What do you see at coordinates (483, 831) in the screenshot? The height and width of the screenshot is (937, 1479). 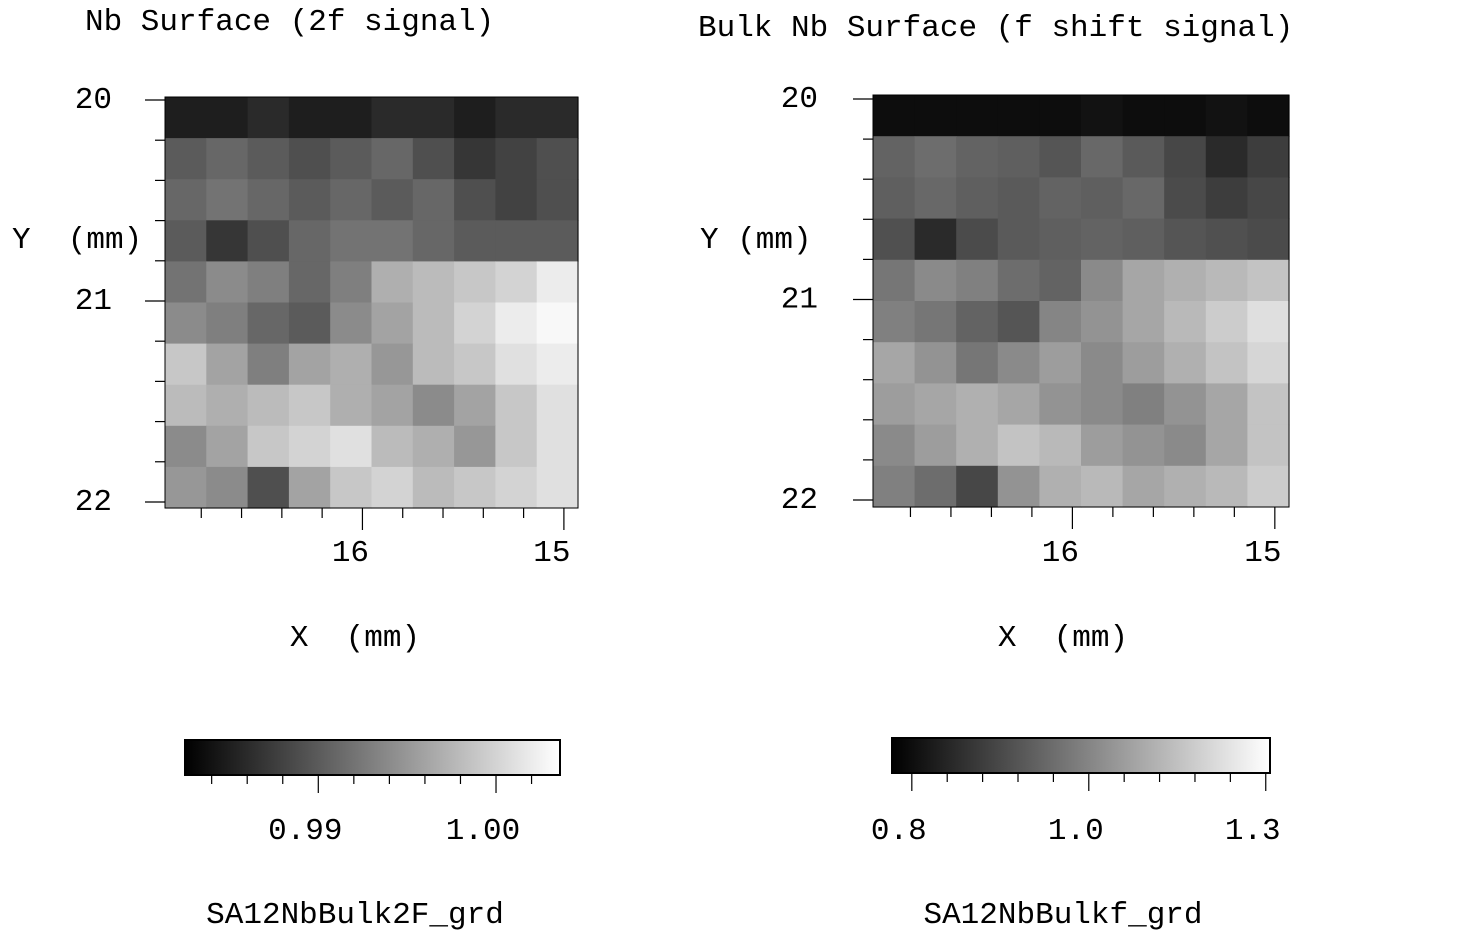 I see `colorbar-tick-label: 1.00` at bounding box center [483, 831].